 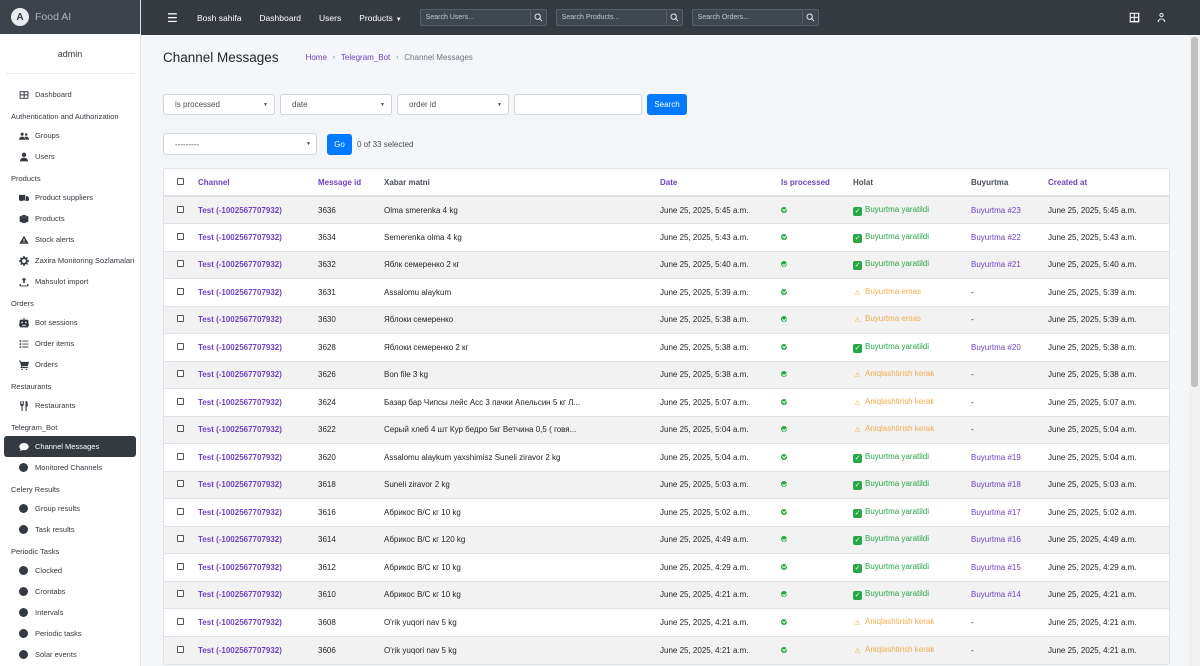 What do you see at coordinates (996, 347) in the screenshot?
I see `order-link: Buyurtma #20` at bounding box center [996, 347].